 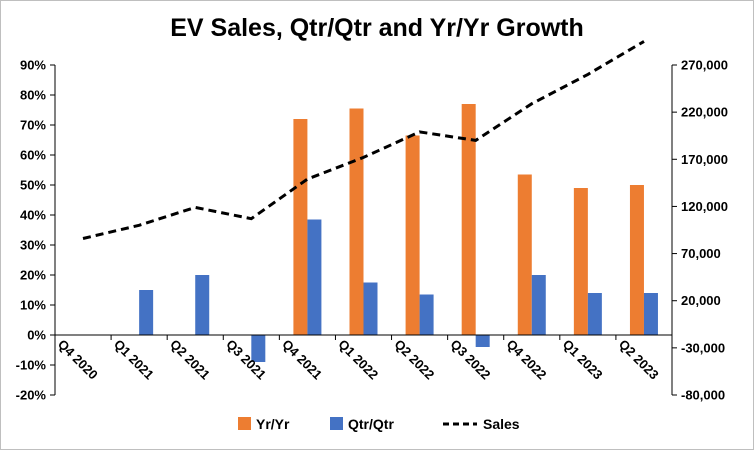 What do you see at coordinates (639, 360) in the screenshot?
I see `x-tick-label: Q2 2023` at bounding box center [639, 360].